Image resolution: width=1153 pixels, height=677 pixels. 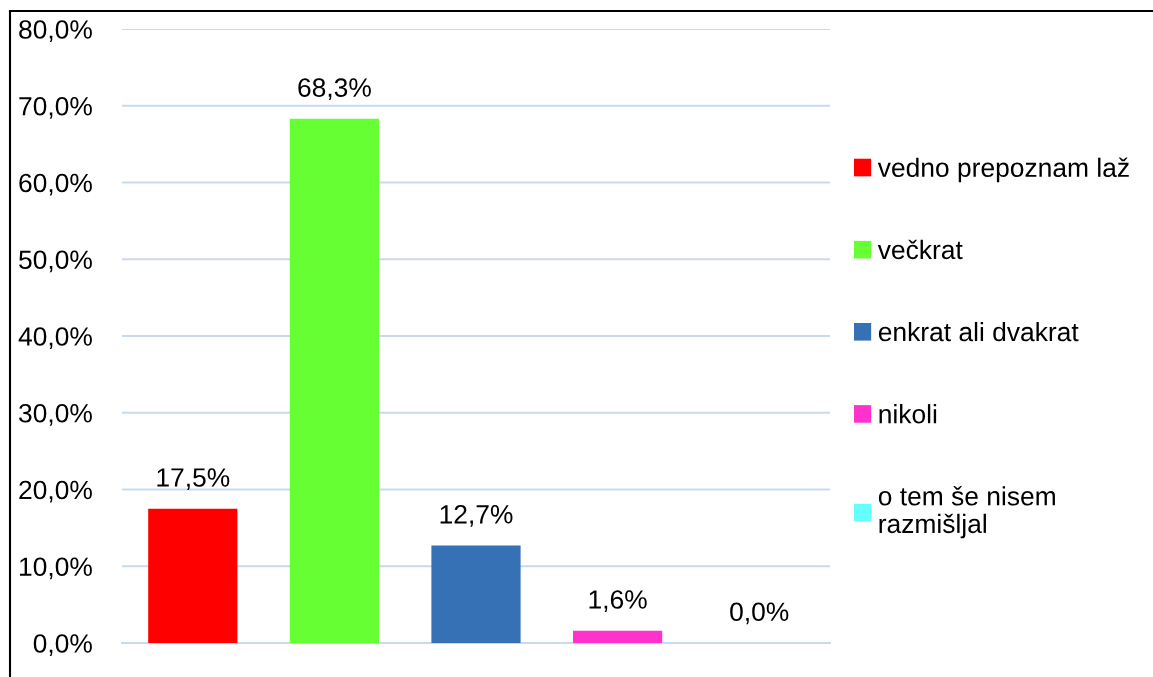 I want to click on legend-label: enkrat ali dvakrat, so click(x=978, y=331).